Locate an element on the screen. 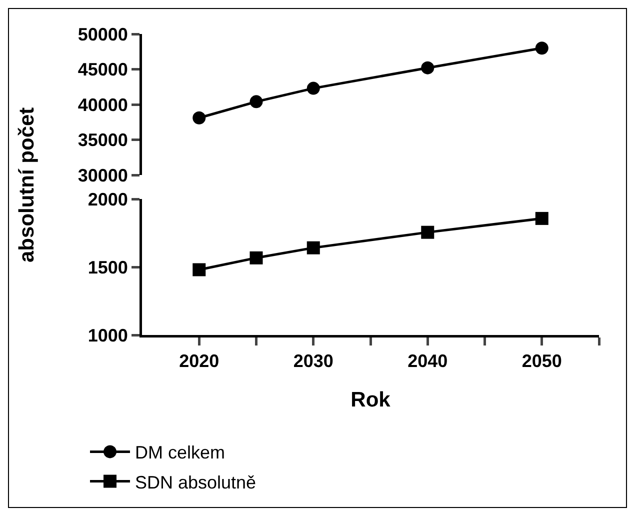 The height and width of the screenshot is (512, 630). x-tick-label: 2050 is located at coordinates (542, 361).